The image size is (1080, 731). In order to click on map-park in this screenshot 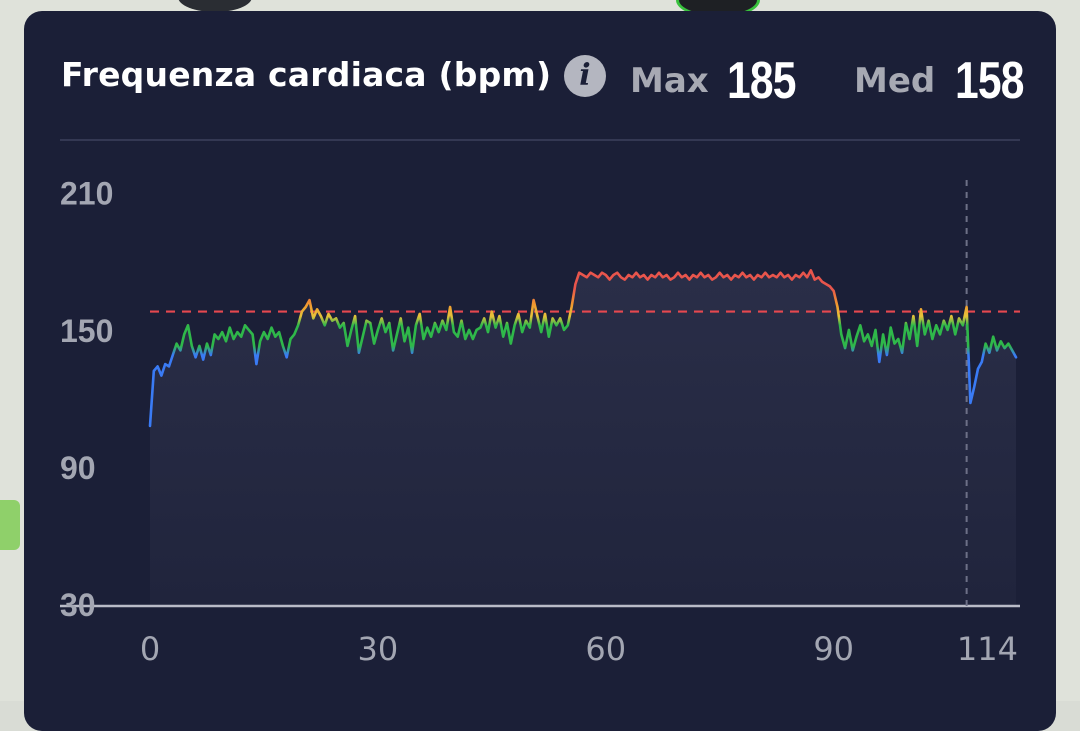, I will do `click(10, 525)`.